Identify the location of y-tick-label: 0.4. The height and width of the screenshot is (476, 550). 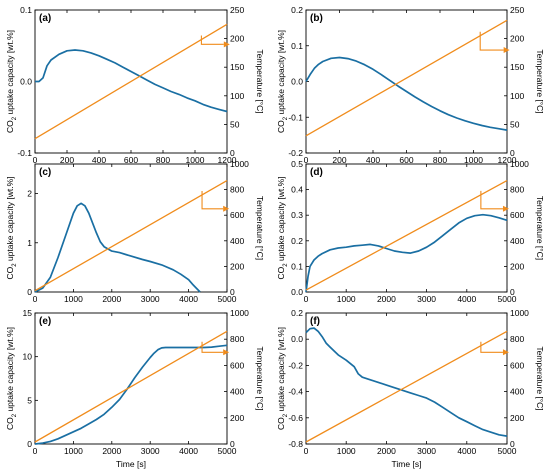
(297, 190).